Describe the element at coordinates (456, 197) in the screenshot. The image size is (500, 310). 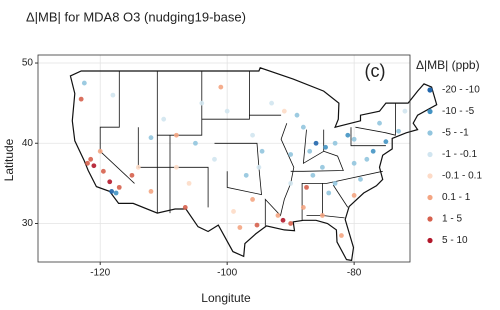
I see `legend-label: 0.1 - 1` at that location.